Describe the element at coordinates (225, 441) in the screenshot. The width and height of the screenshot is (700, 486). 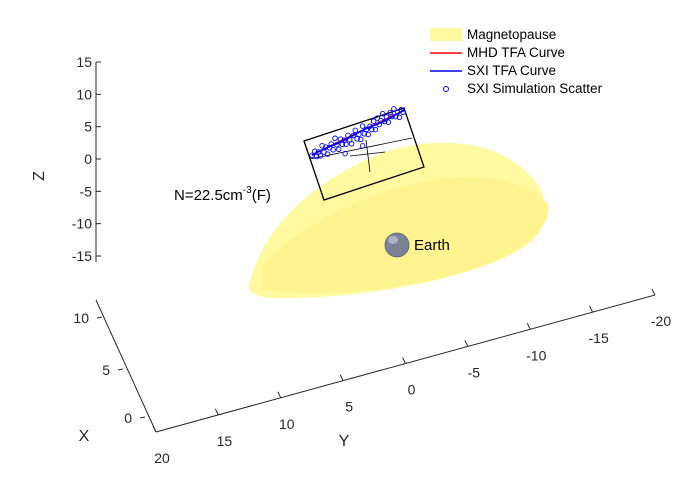
I see `y-tick-label: 15` at that location.